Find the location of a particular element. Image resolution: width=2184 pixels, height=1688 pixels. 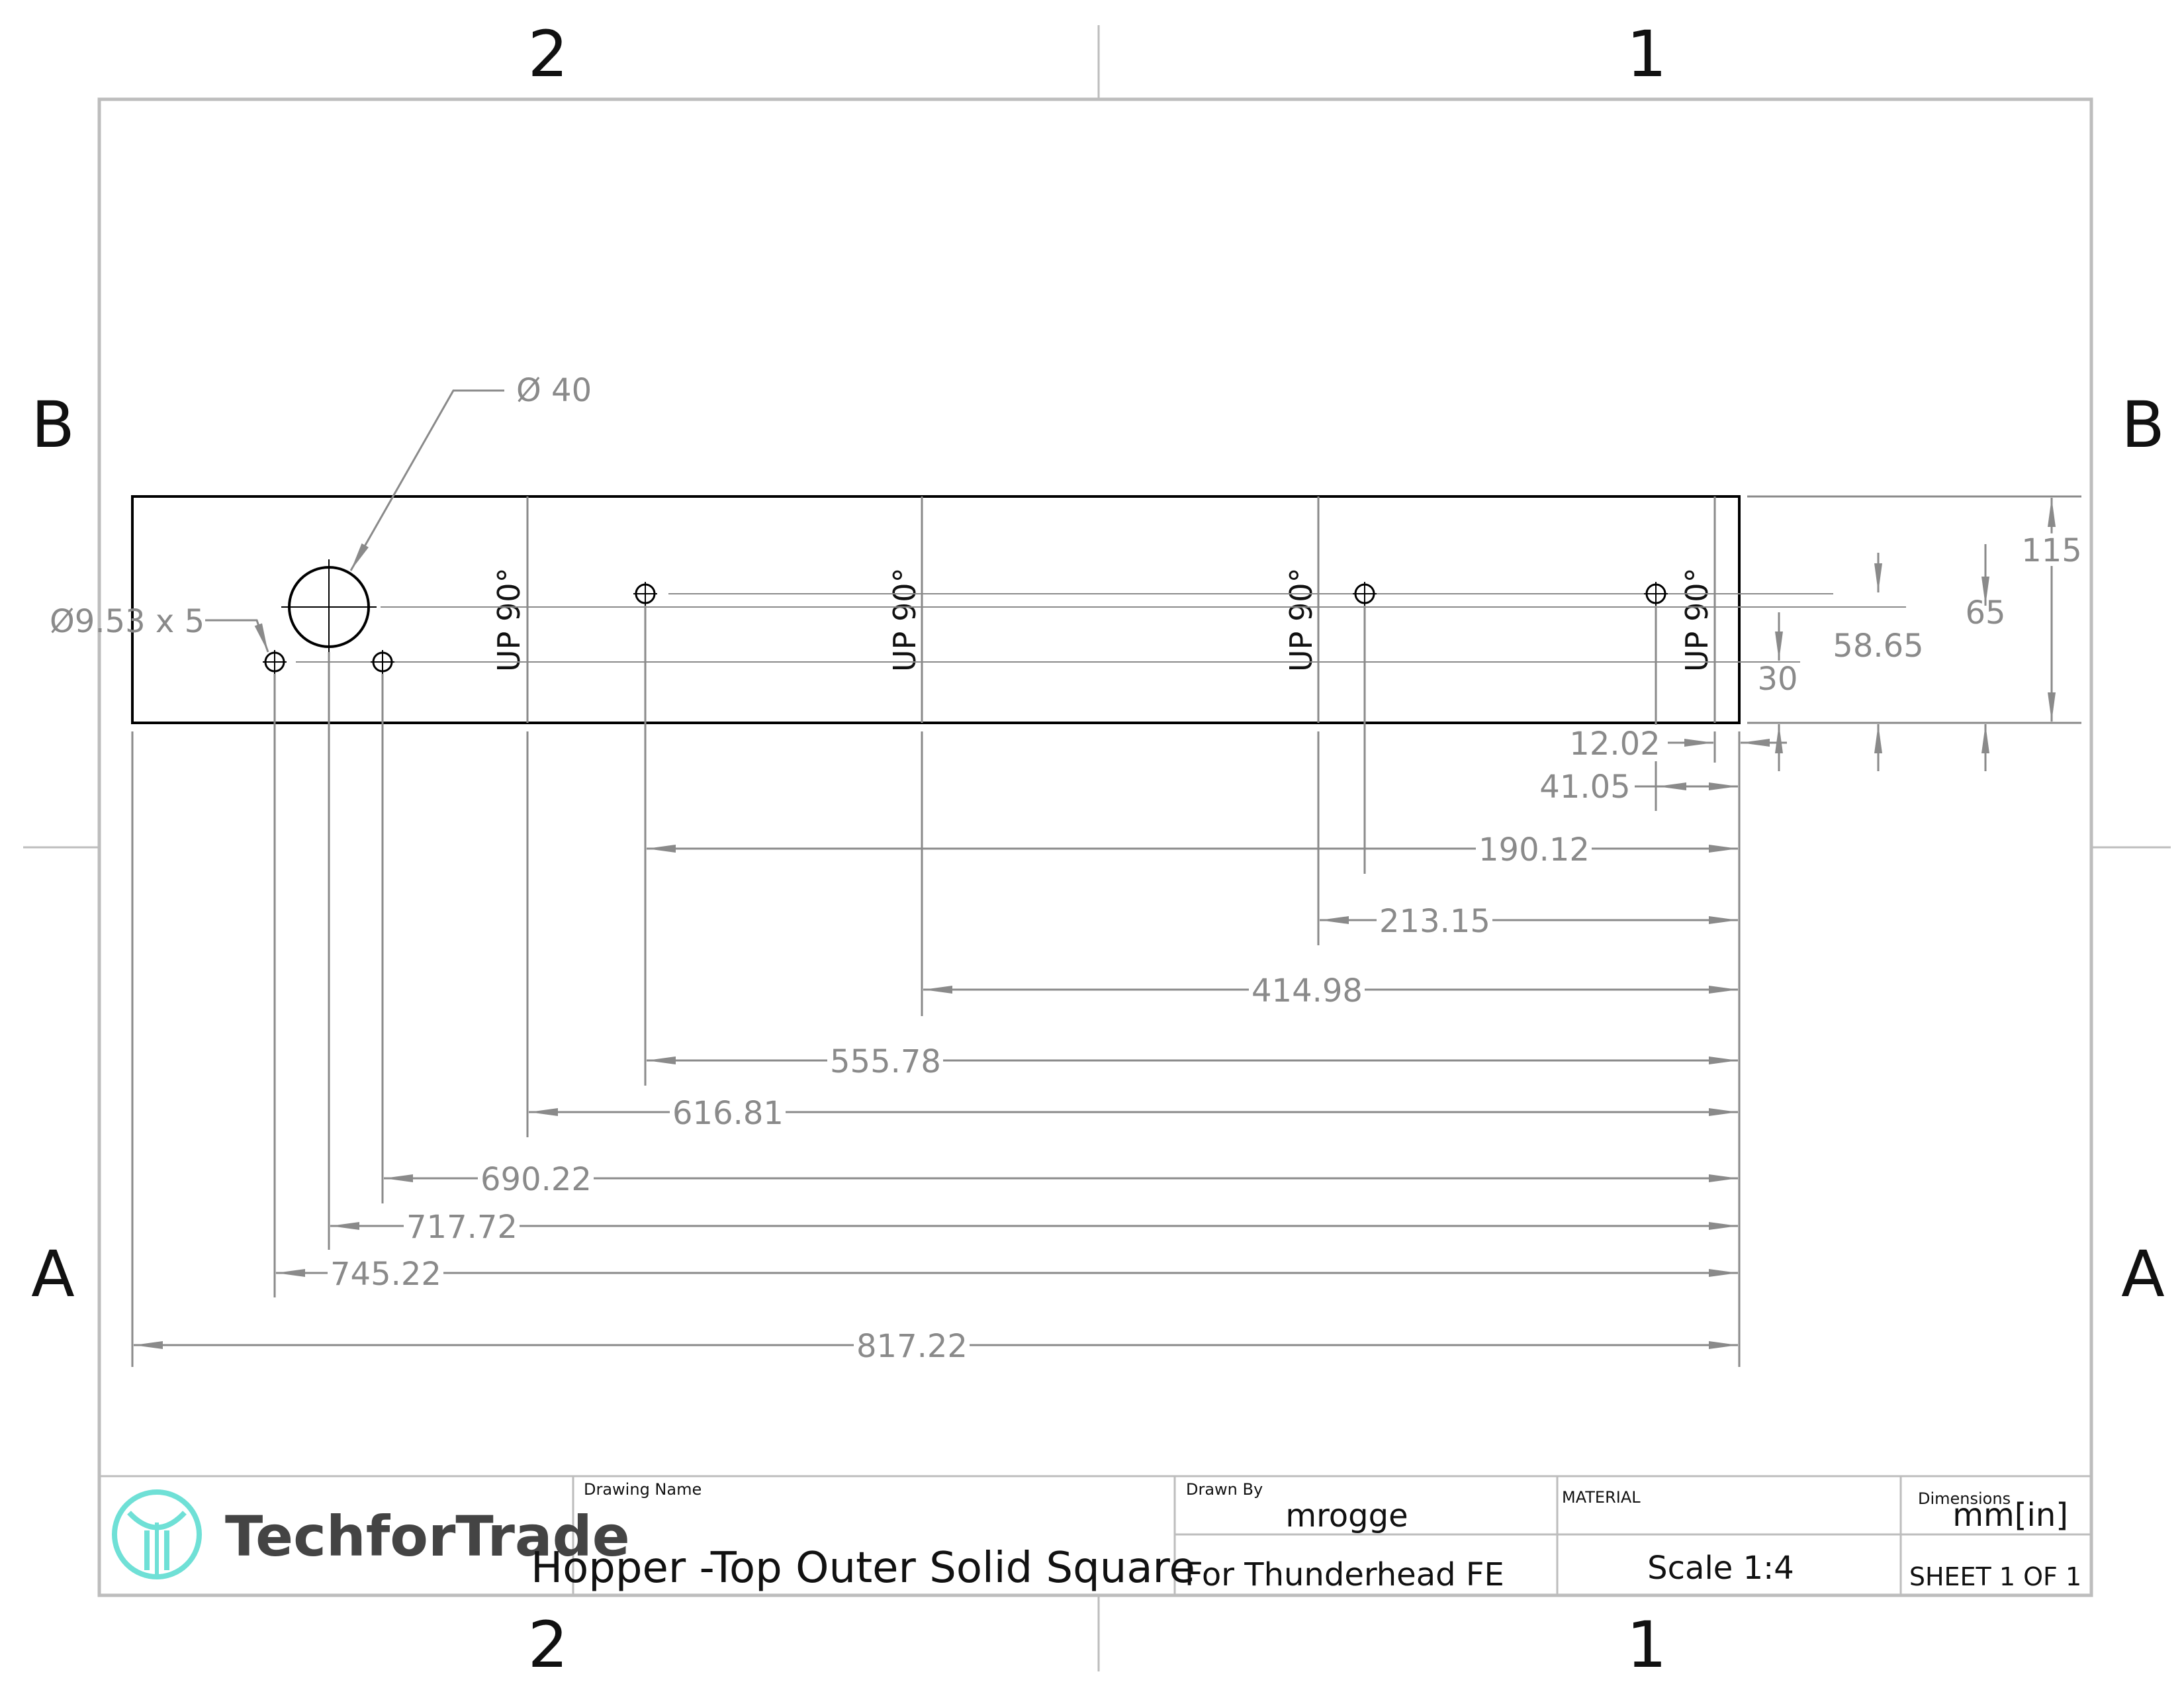

bend-lines is located at coordinates (1121, 609).